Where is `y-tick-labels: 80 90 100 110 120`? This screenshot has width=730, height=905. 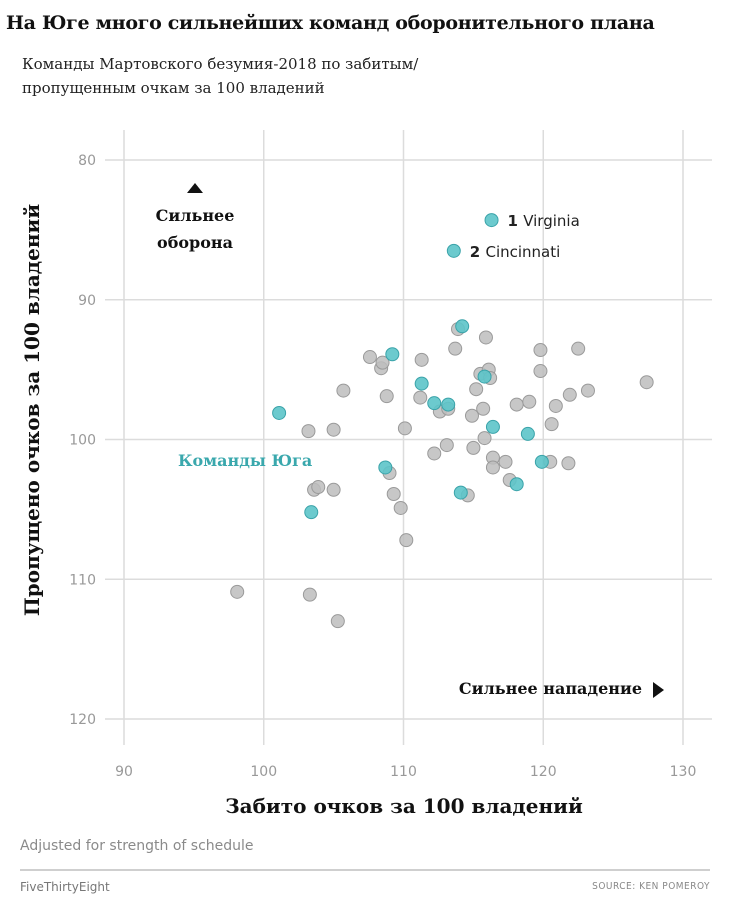 y-tick-labels: 80 90 100 110 120 is located at coordinates (82, 440).